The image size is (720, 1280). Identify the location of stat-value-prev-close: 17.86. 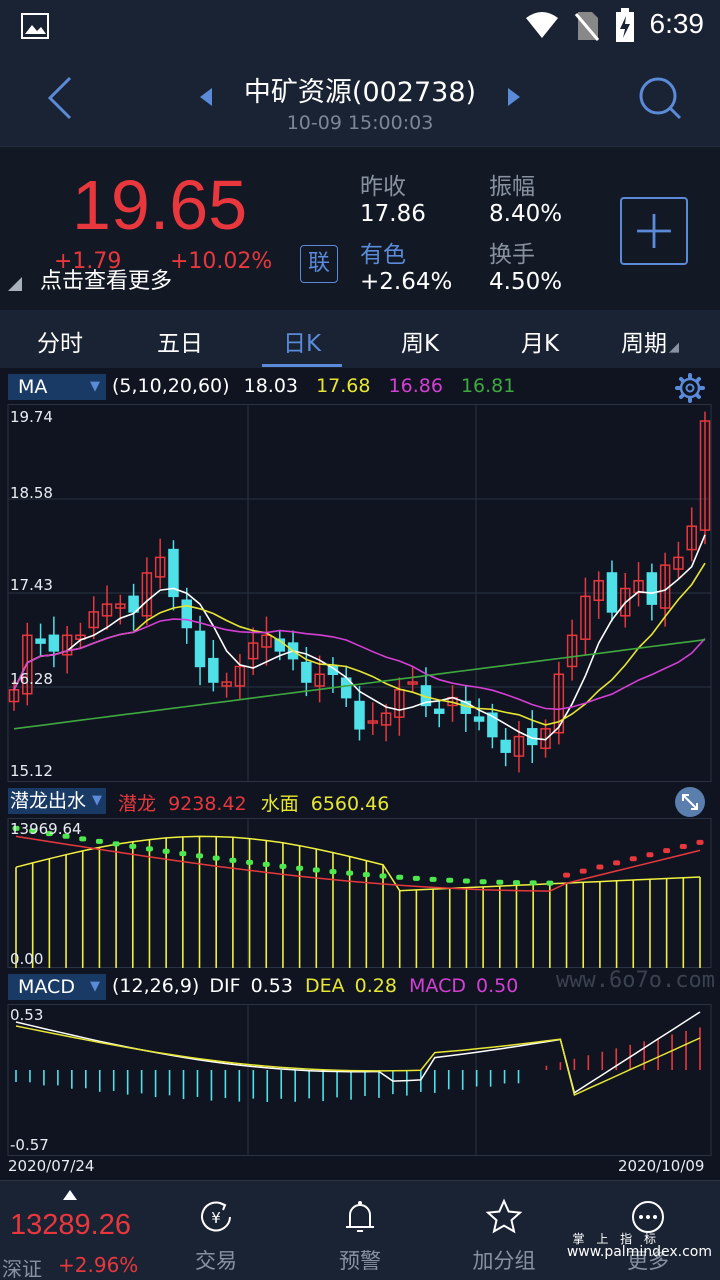
(393, 214).